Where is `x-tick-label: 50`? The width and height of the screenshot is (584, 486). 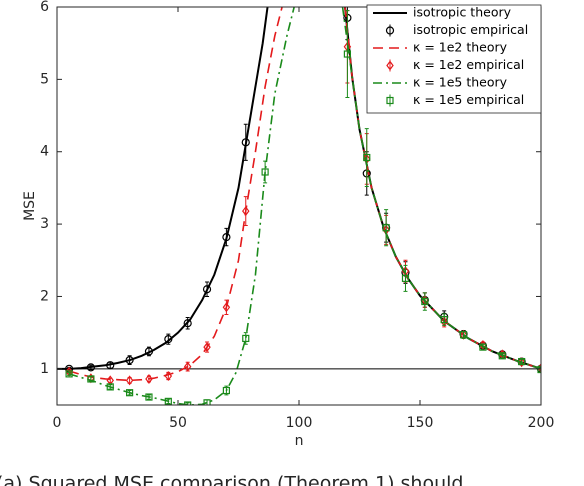
x-tick-label: 50 is located at coordinates (178, 423).